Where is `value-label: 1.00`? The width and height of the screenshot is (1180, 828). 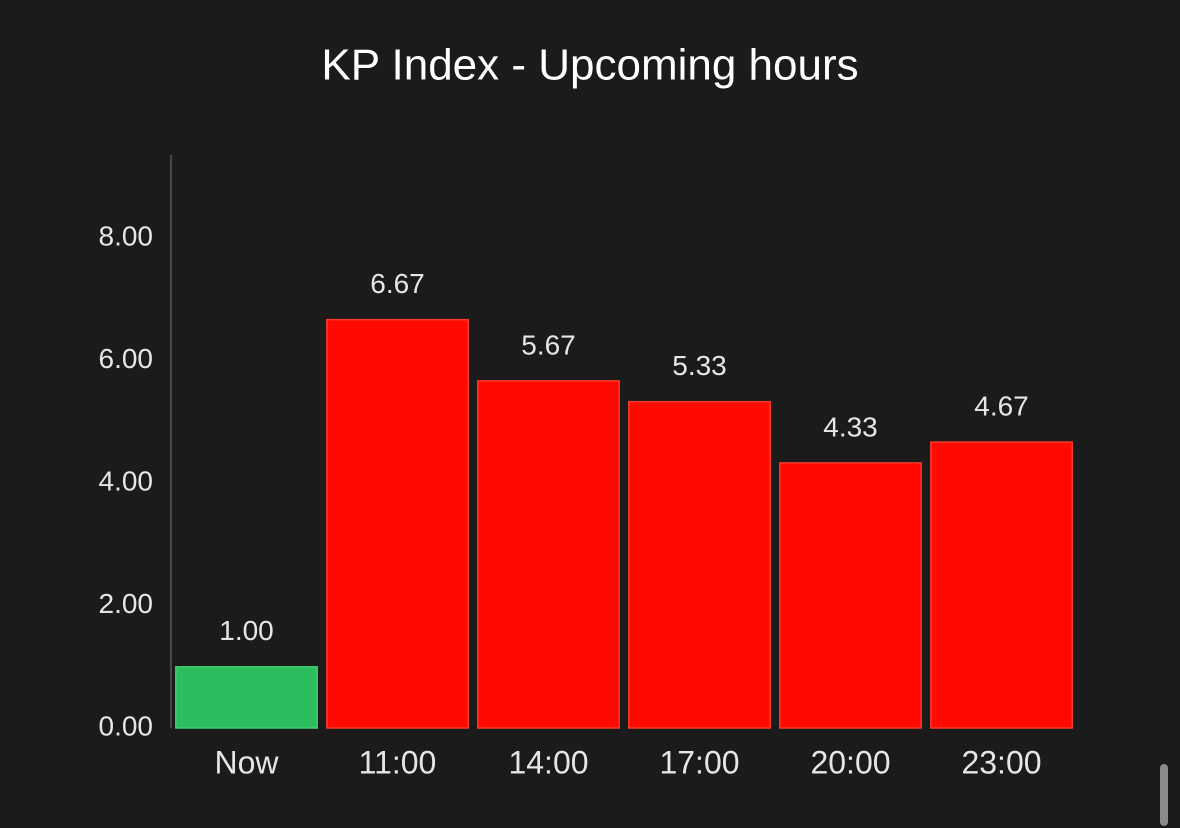
value-label: 1.00 is located at coordinates (246, 630).